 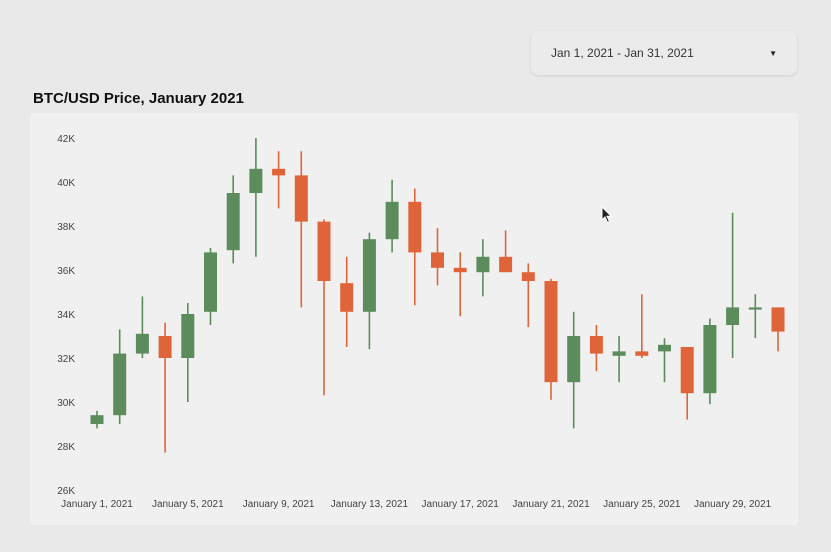 I want to click on date-range-picker: Jan 1, 2021 - Jan 31, 2021 ▼, so click(x=664, y=53).